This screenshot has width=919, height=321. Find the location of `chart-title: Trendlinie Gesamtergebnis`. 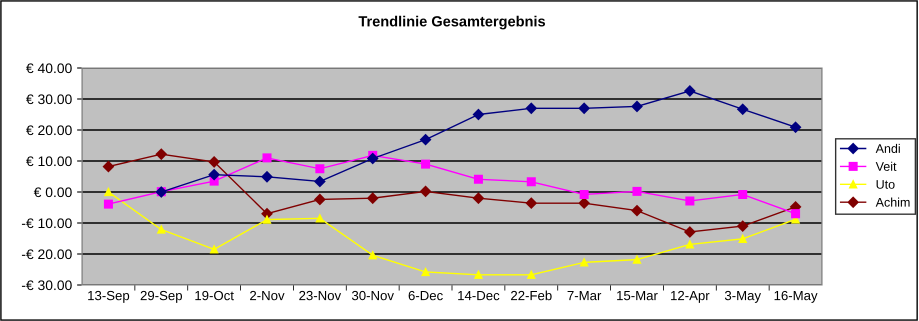

chart-title: Trendlinie Gesamtergebnis is located at coordinates (452, 23).